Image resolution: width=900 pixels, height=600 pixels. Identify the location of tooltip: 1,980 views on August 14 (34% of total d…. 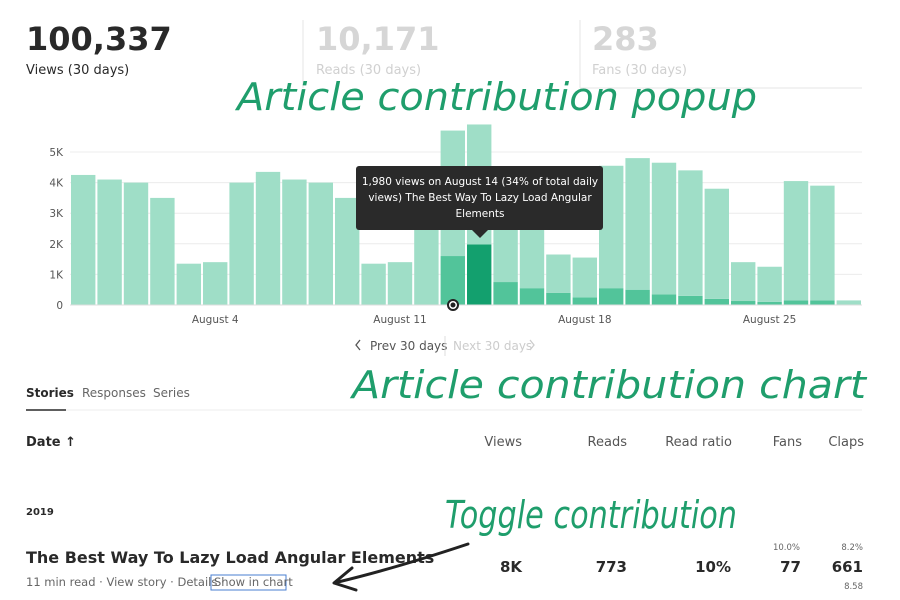
(479, 202).